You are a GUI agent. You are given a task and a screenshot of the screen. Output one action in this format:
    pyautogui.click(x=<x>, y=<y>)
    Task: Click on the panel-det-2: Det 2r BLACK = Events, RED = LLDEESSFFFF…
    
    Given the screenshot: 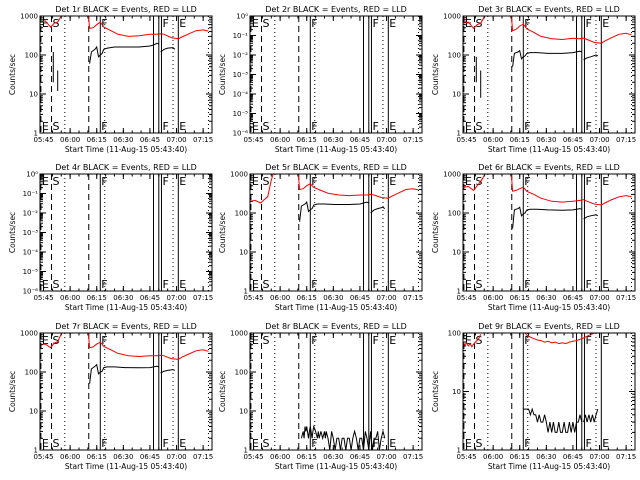 What is the action you would take?
    pyautogui.click(x=320, y=79)
    